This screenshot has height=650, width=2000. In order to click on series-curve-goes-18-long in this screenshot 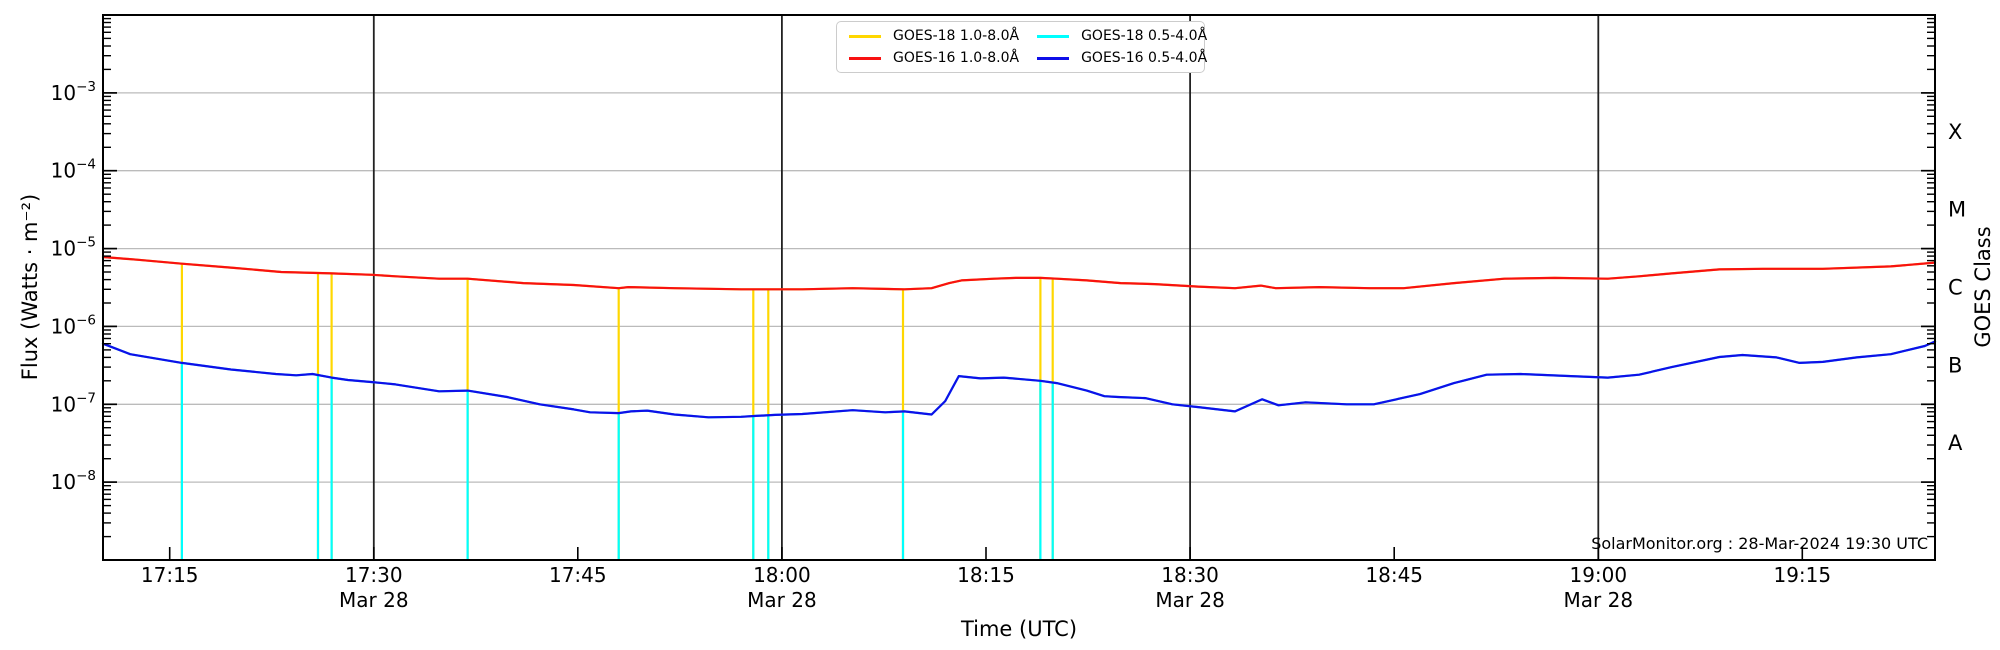, I will do `click(1019, 273)`.